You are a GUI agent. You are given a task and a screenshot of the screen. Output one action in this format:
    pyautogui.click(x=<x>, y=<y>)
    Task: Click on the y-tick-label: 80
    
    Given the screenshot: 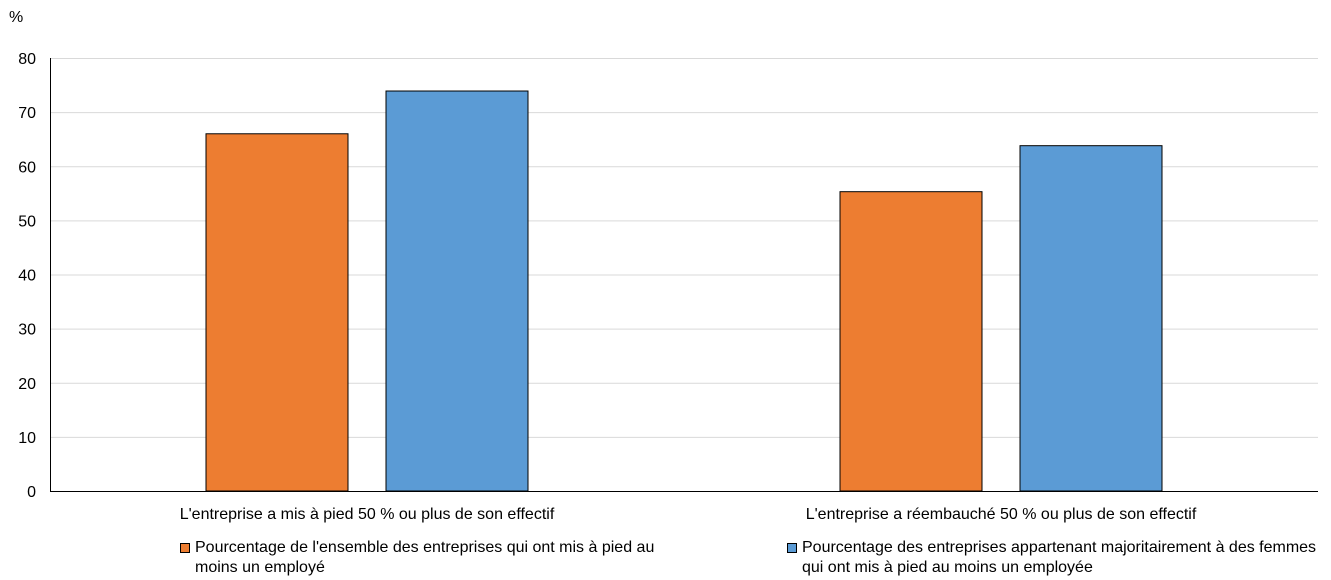 What is the action you would take?
    pyautogui.click(x=27, y=59)
    